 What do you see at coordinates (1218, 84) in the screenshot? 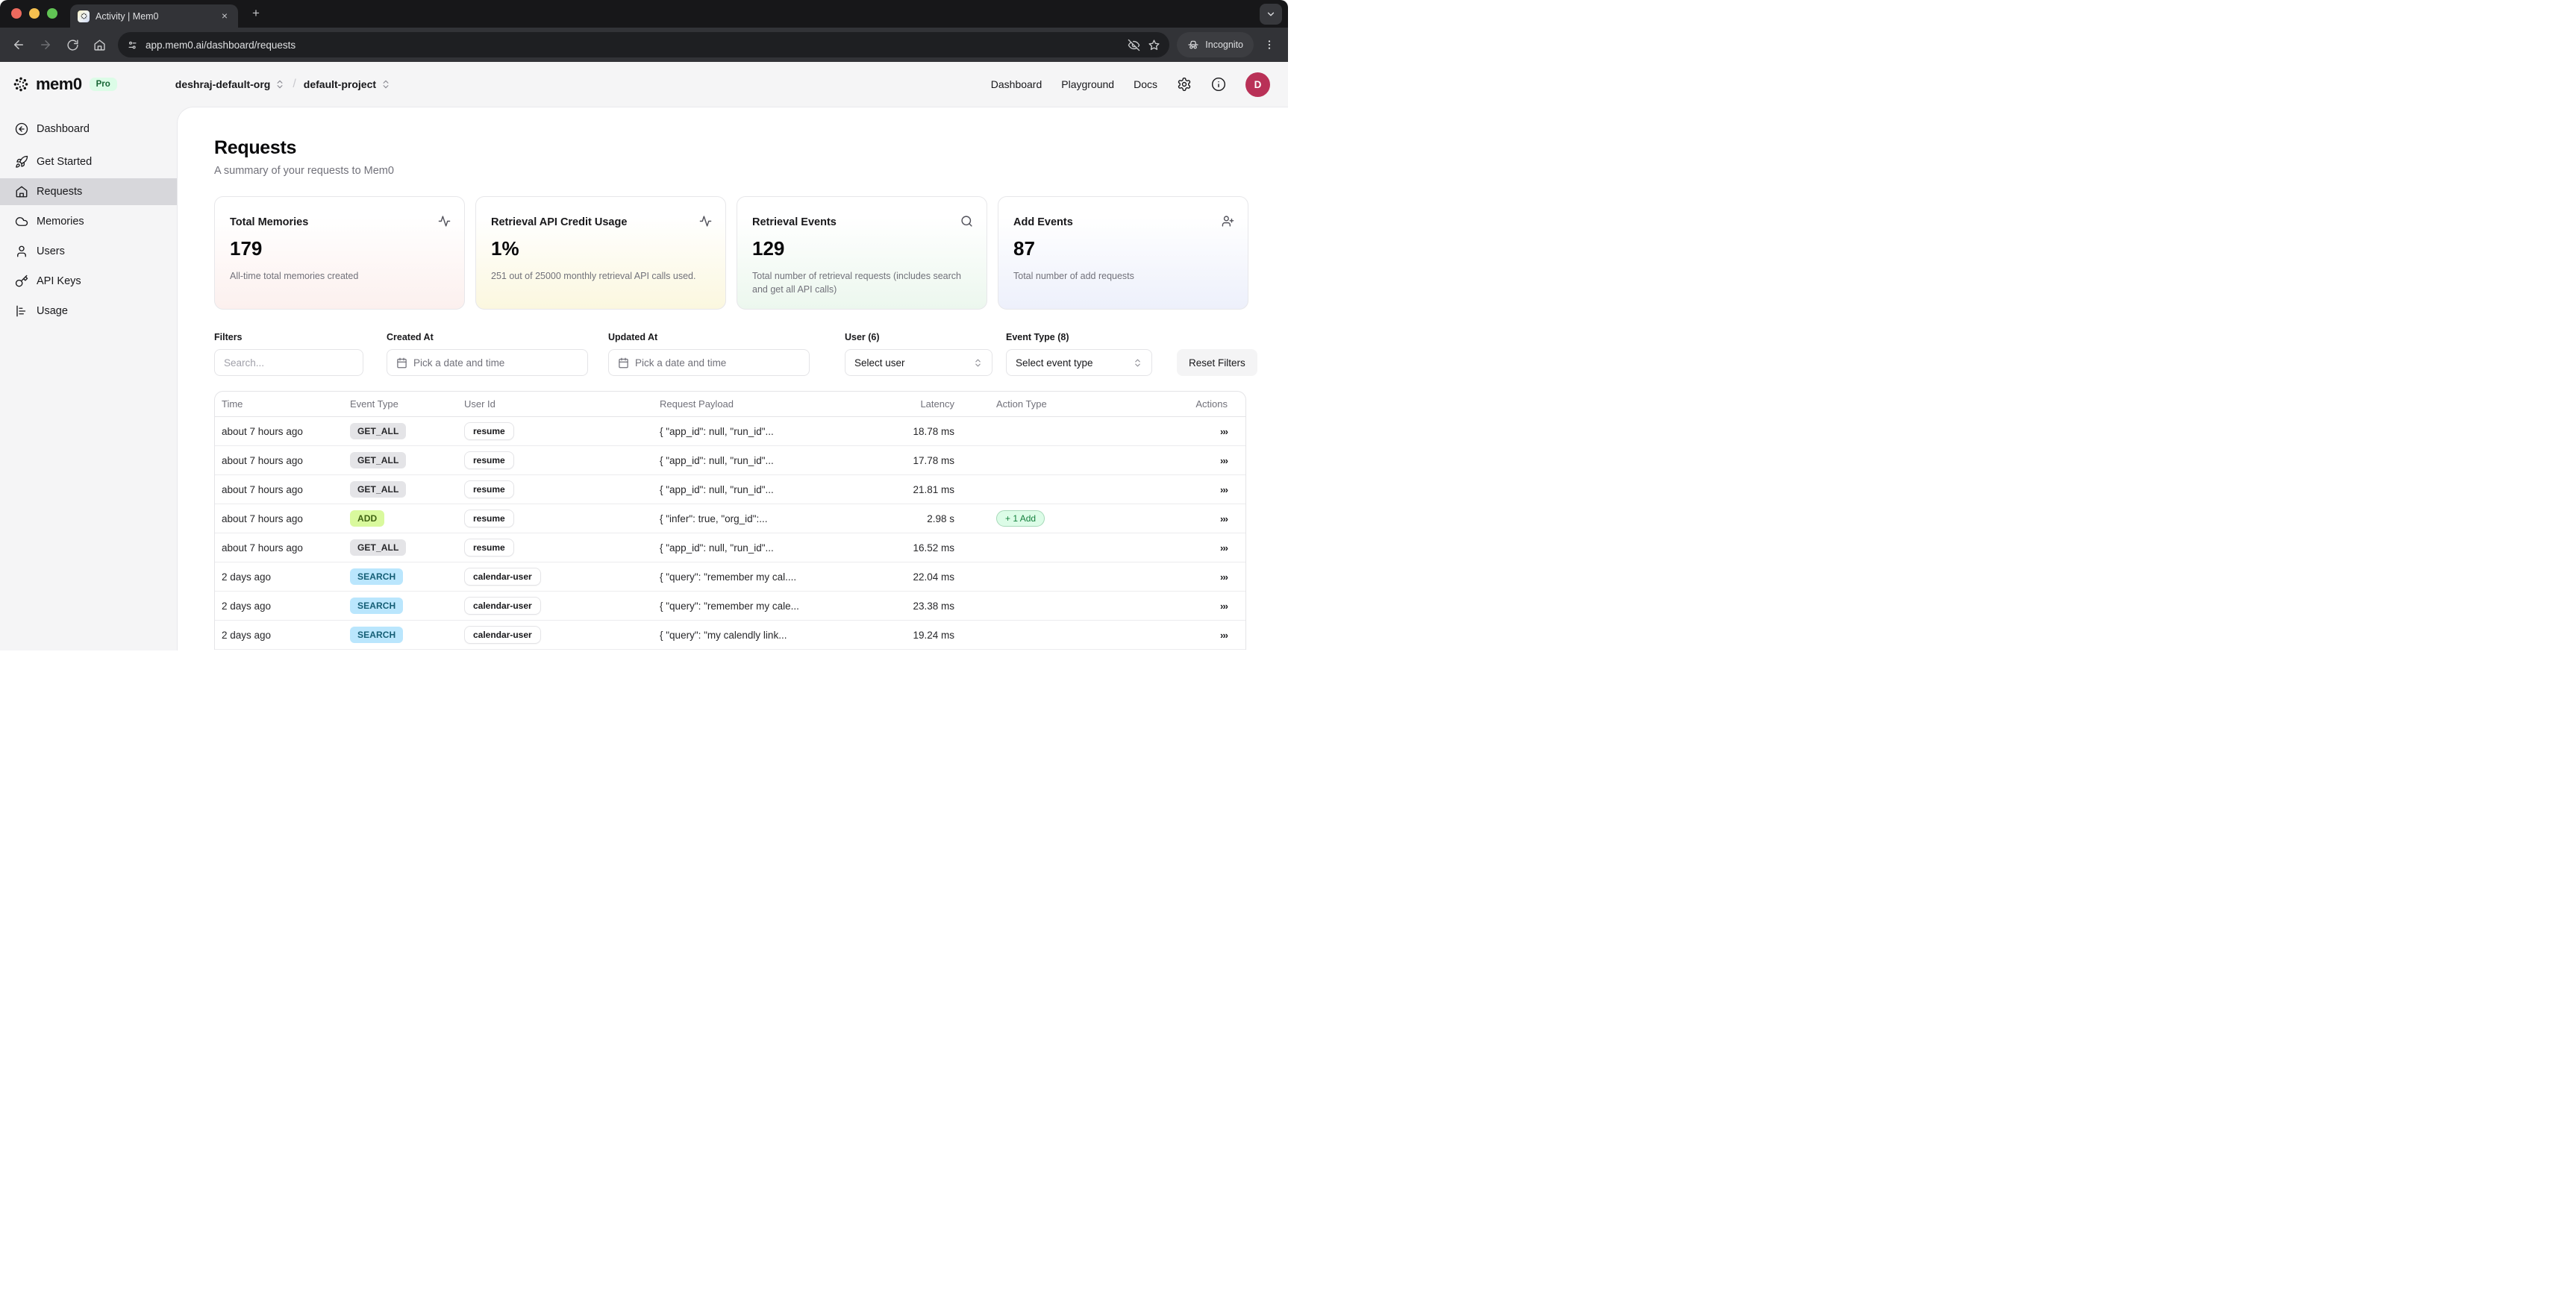
I see `info-icon` at bounding box center [1218, 84].